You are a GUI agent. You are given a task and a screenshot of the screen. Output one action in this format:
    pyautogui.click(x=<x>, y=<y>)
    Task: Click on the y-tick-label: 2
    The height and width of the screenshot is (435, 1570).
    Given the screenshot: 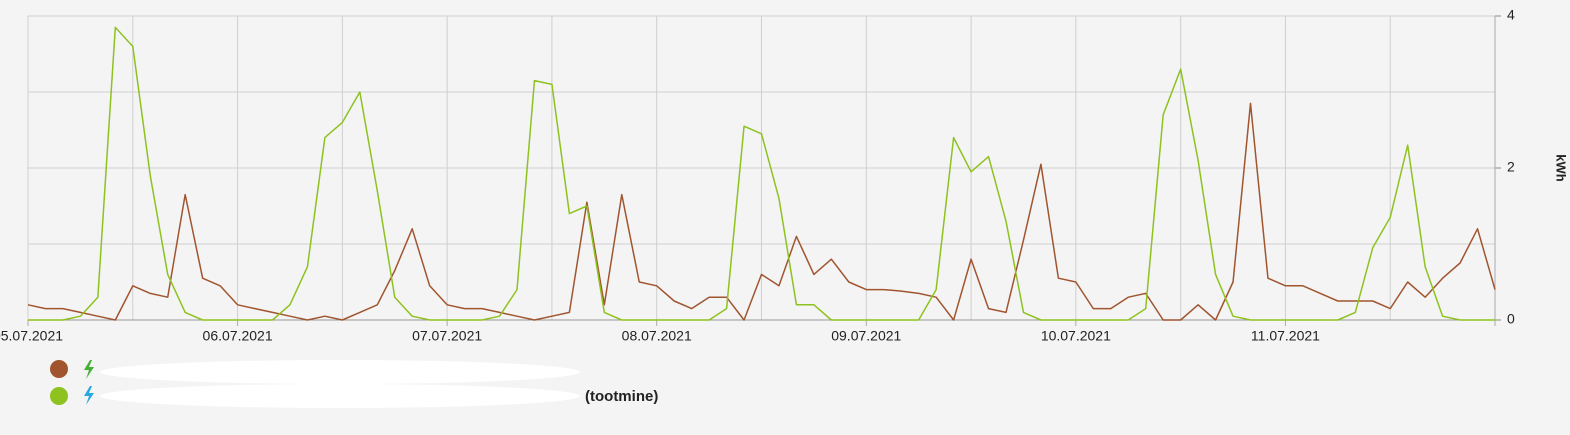 What is the action you would take?
    pyautogui.click(x=1511, y=167)
    